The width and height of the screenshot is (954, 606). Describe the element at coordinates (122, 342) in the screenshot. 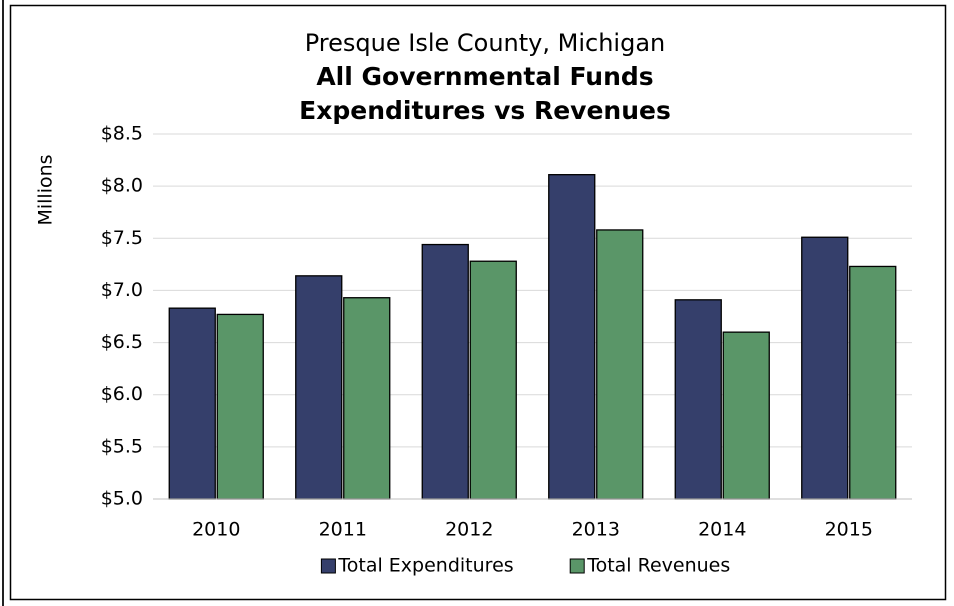

I see `y-tick-label: $6.5` at that location.